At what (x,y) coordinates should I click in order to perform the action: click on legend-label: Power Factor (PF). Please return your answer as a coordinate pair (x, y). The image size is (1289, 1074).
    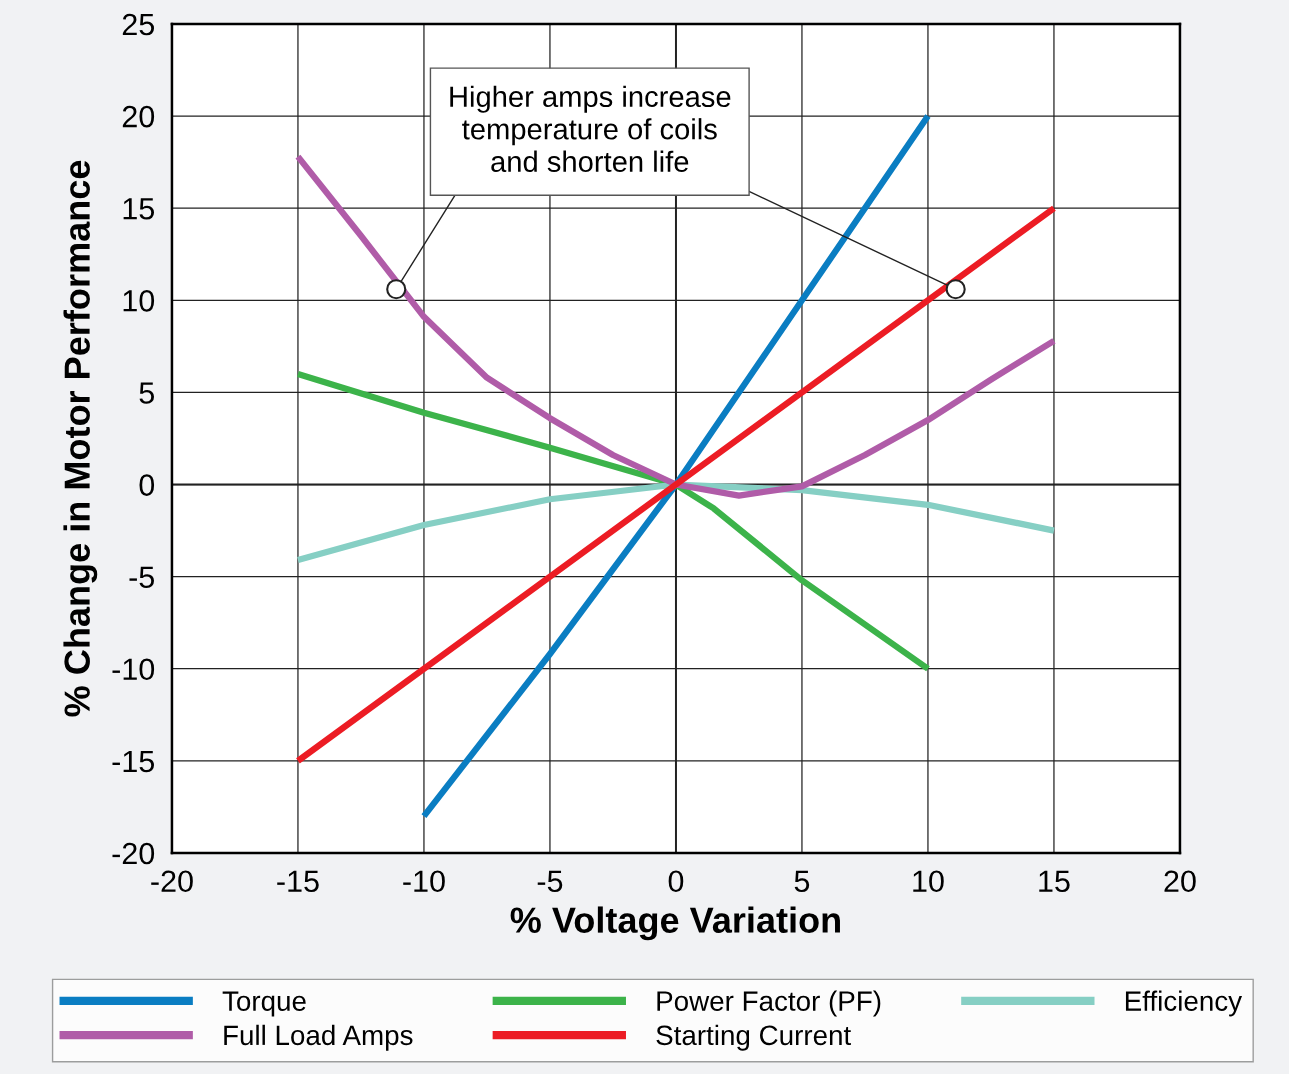
    Looking at the image, I should click on (769, 1003).